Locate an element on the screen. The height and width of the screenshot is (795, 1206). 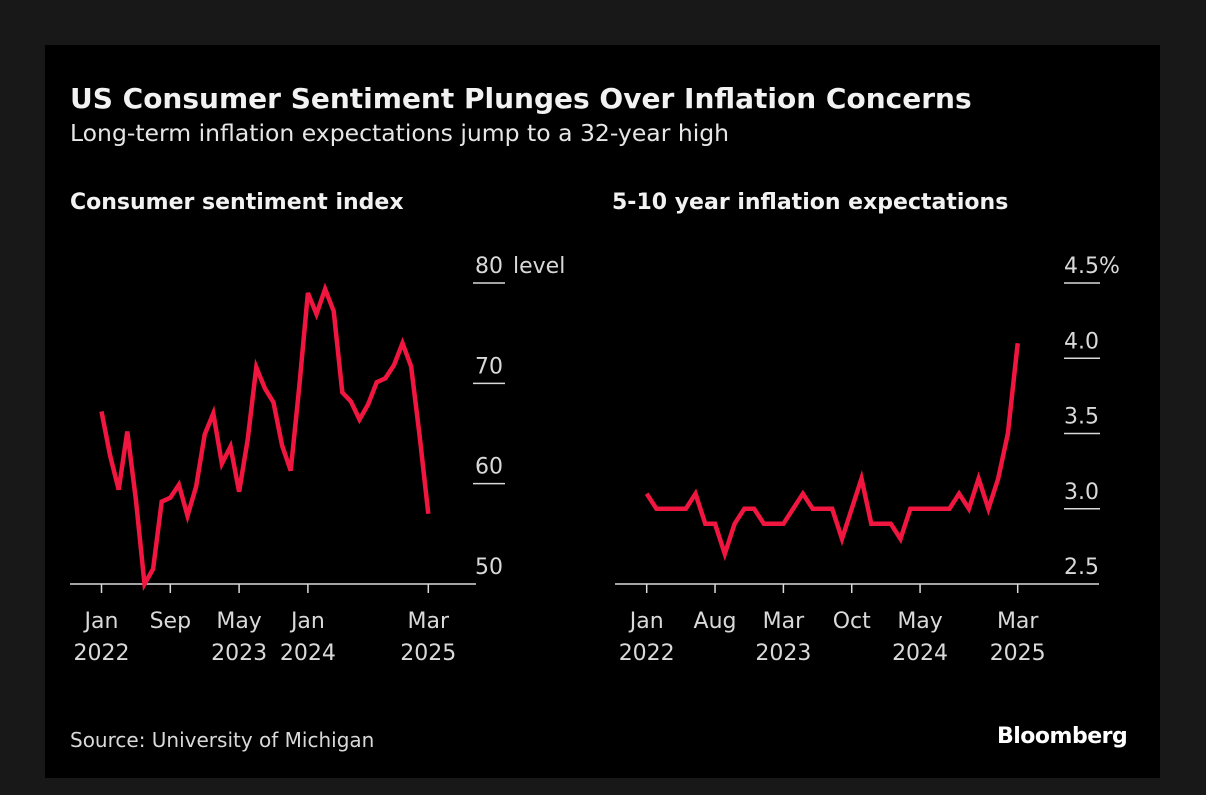
sentiment-x-tick-year: 2022 is located at coordinates (102, 653).